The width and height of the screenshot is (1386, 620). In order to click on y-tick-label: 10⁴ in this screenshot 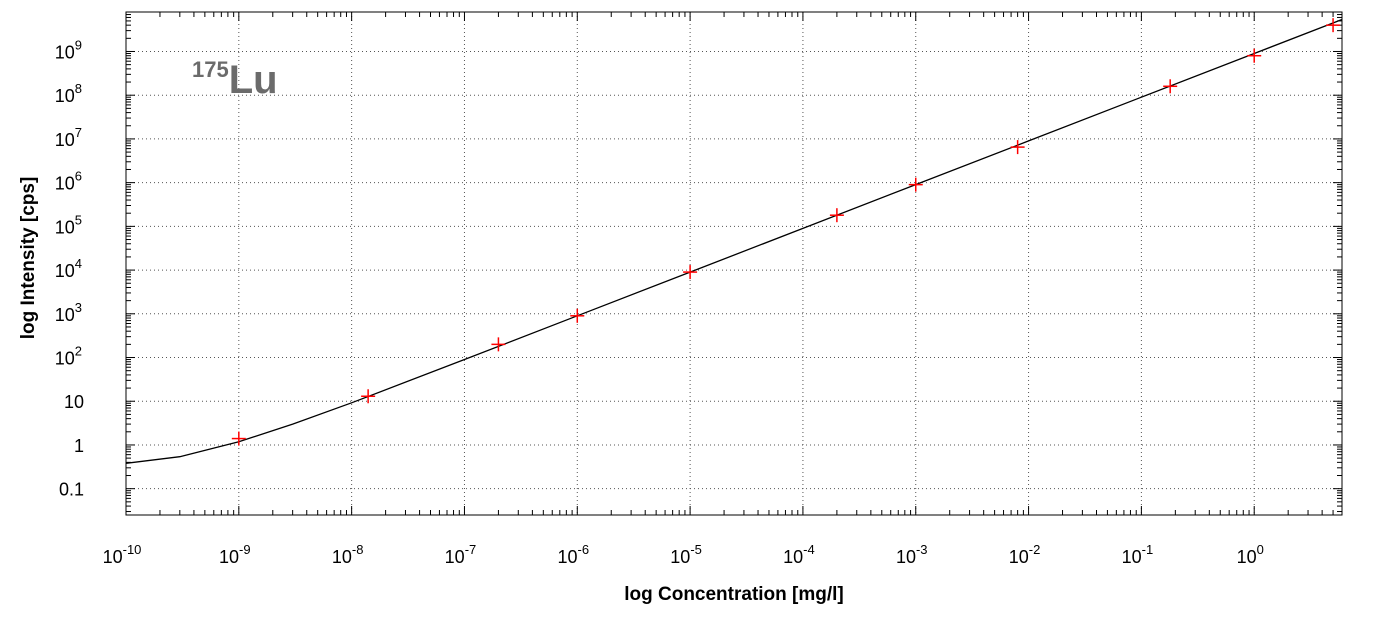, I will do `click(68, 268)`.